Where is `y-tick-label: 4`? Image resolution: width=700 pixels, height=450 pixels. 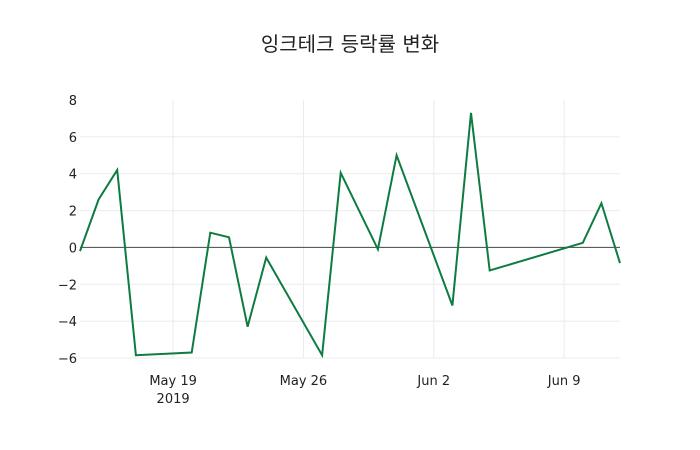 y-tick-label: 4 is located at coordinates (73, 175).